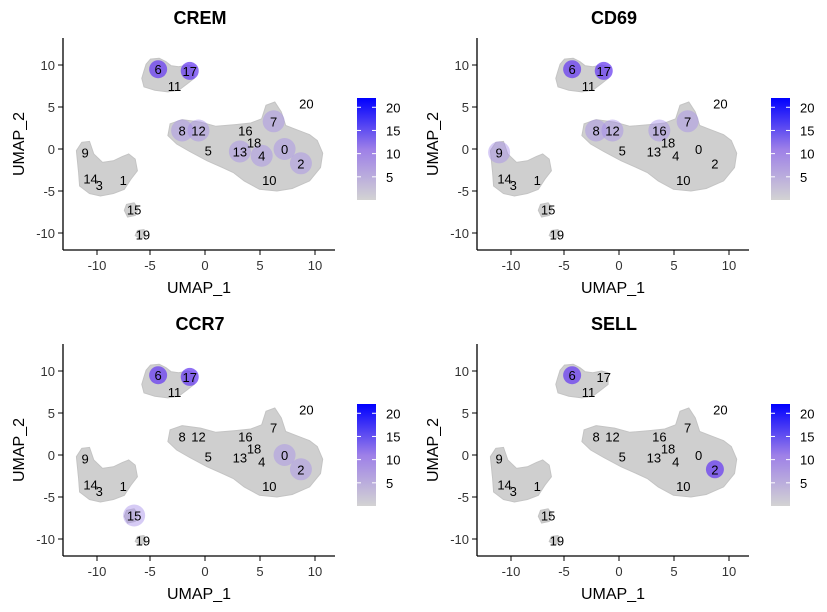 This screenshot has width=827, height=612. What do you see at coordinates (273, 427) in the screenshot?
I see `cluster-label-7: 7` at bounding box center [273, 427].